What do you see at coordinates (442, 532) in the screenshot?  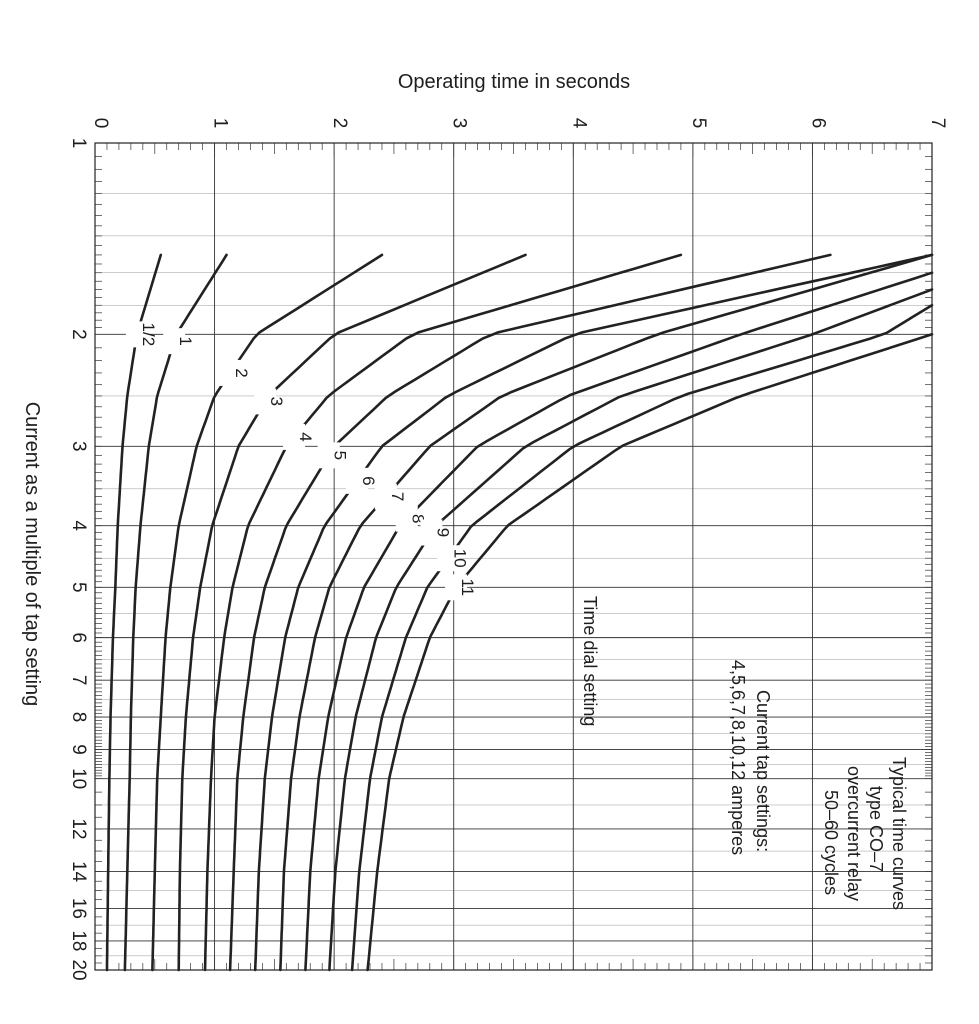 I see `curve-label: 9` at bounding box center [442, 532].